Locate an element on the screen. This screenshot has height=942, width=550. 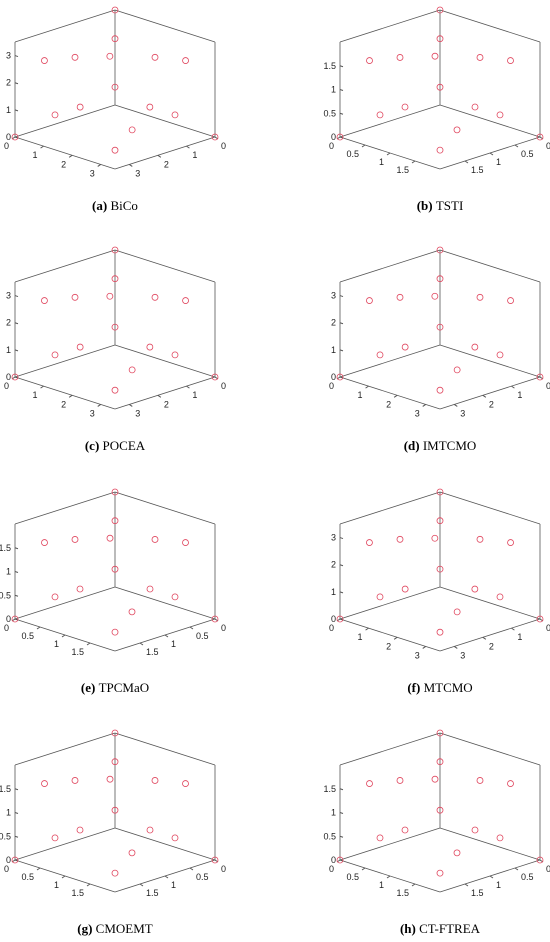
x-tick-label: 0.5 is located at coordinates (352, 154).